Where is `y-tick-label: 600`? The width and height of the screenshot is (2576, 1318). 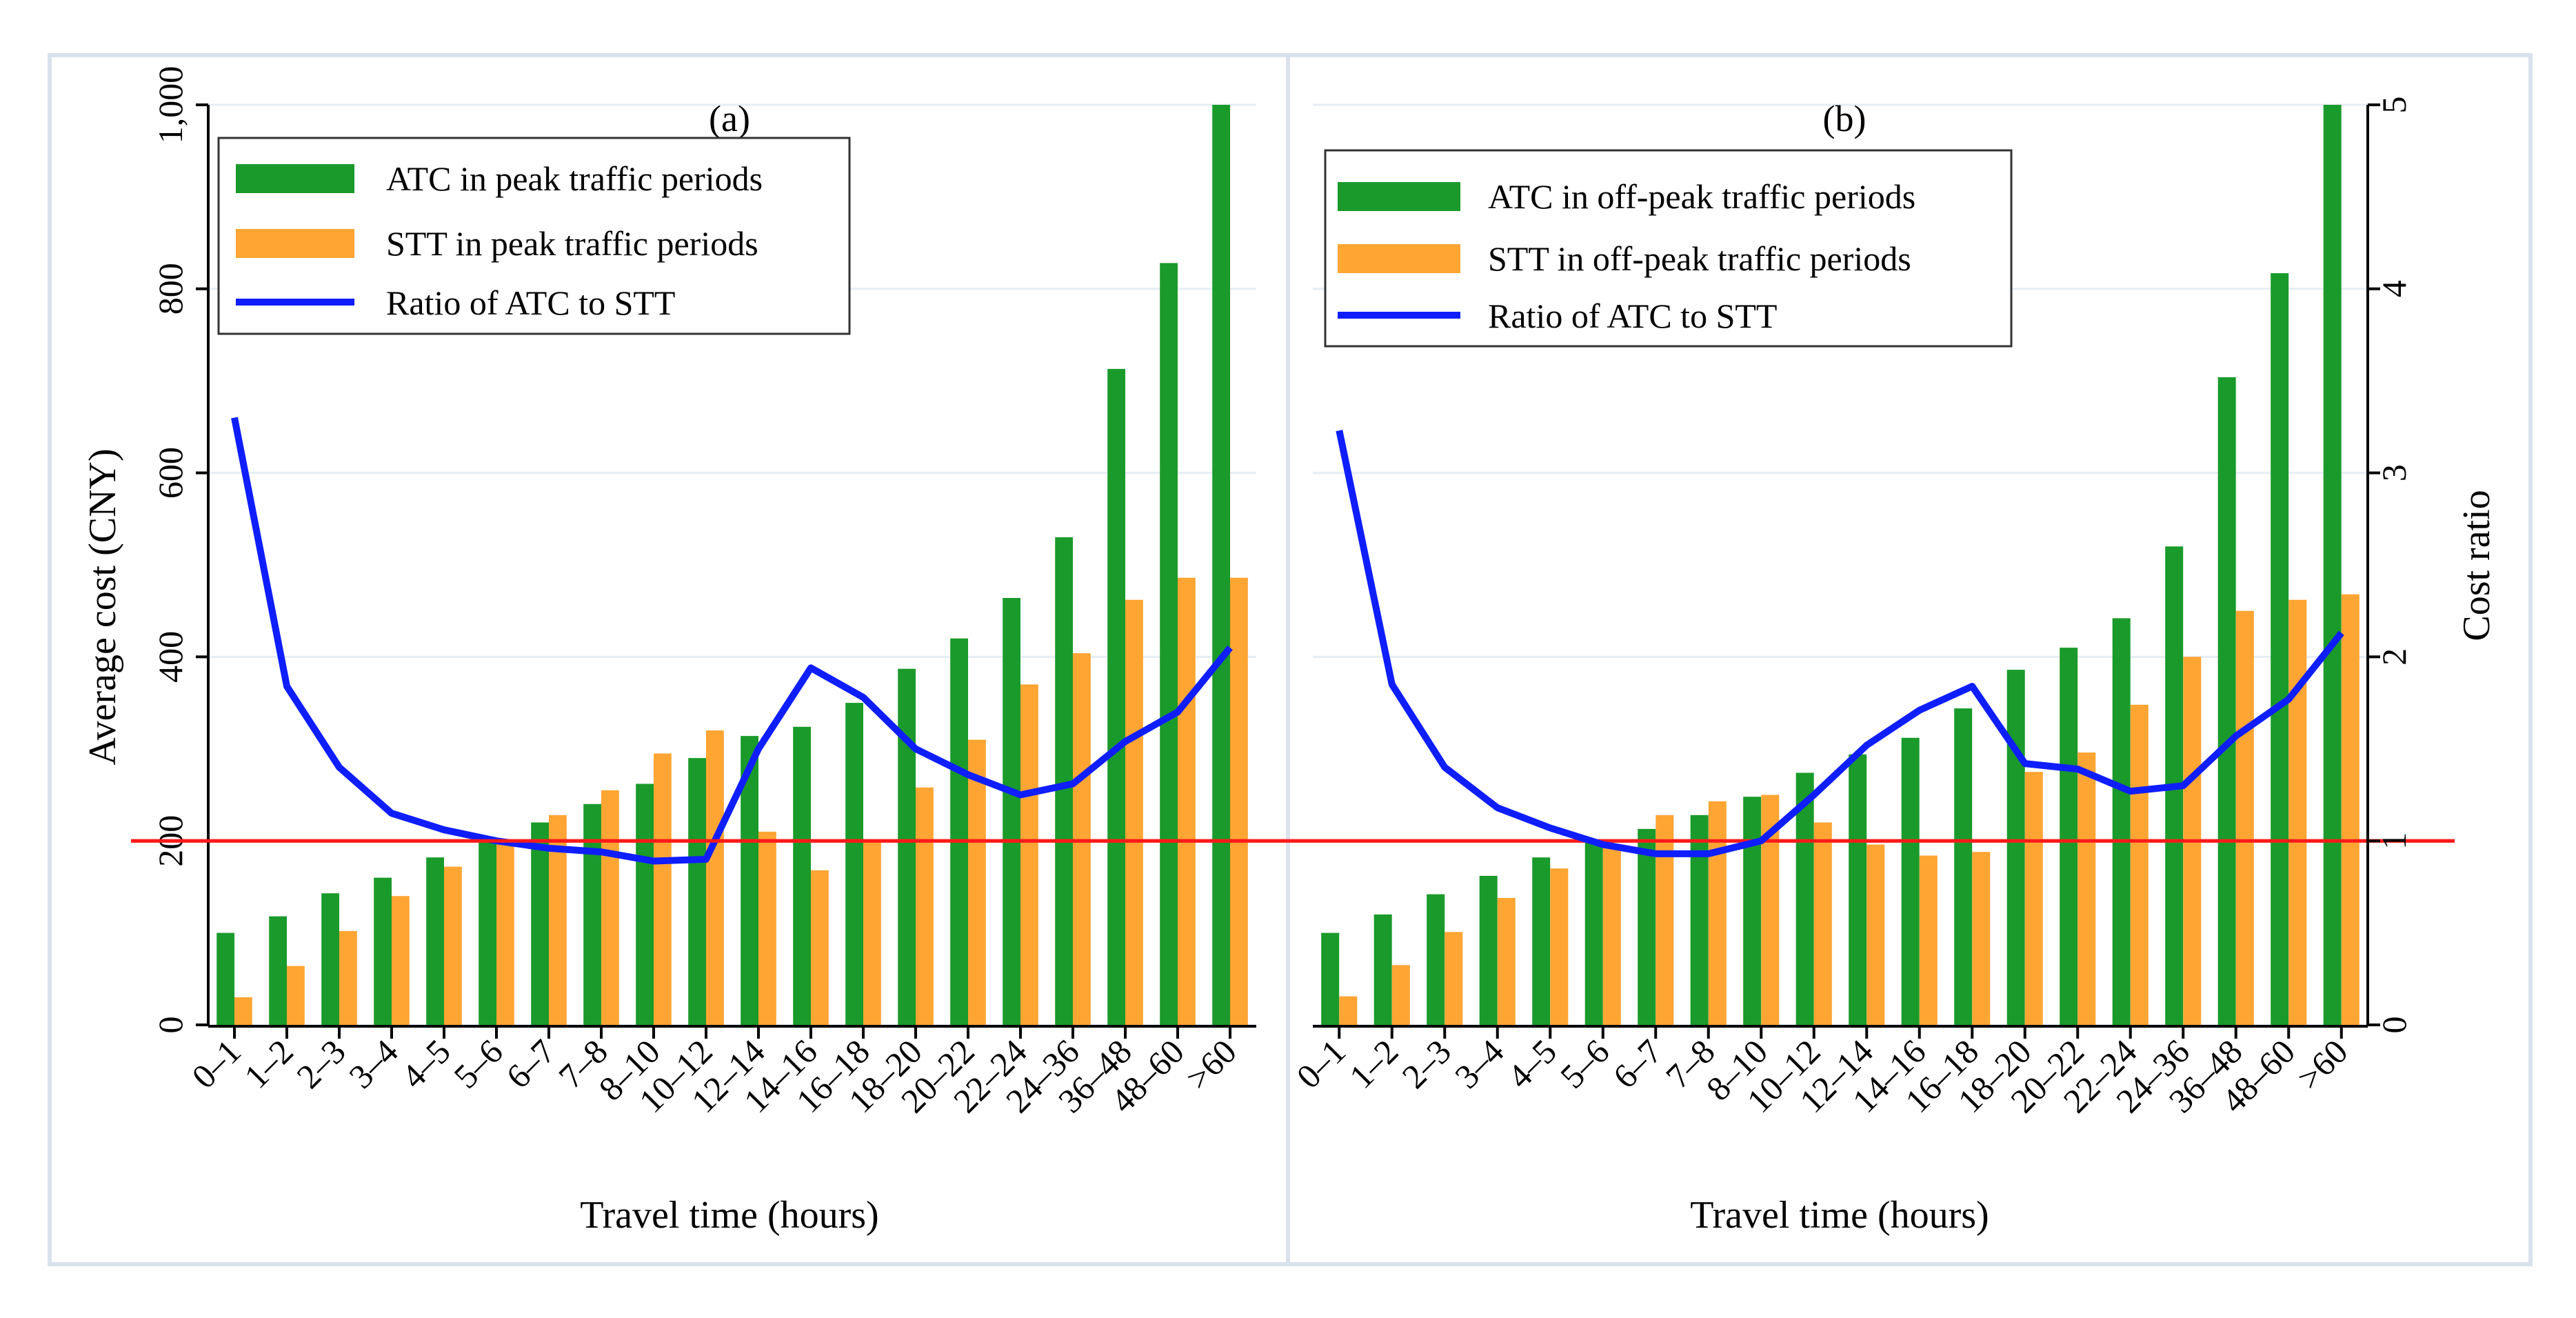 y-tick-label: 600 is located at coordinates (170, 473).